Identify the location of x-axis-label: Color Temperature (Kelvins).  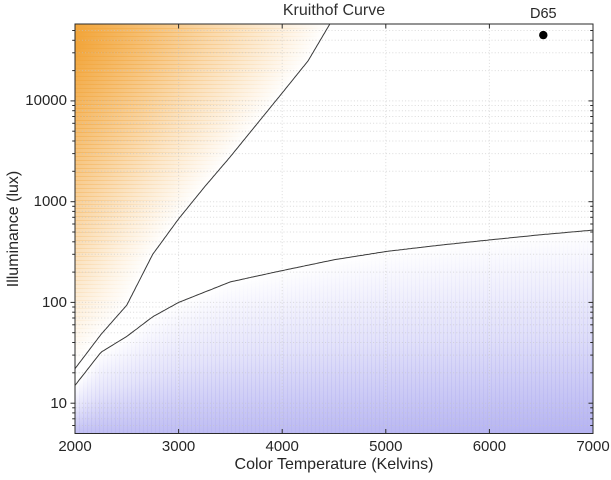
(334, 464).